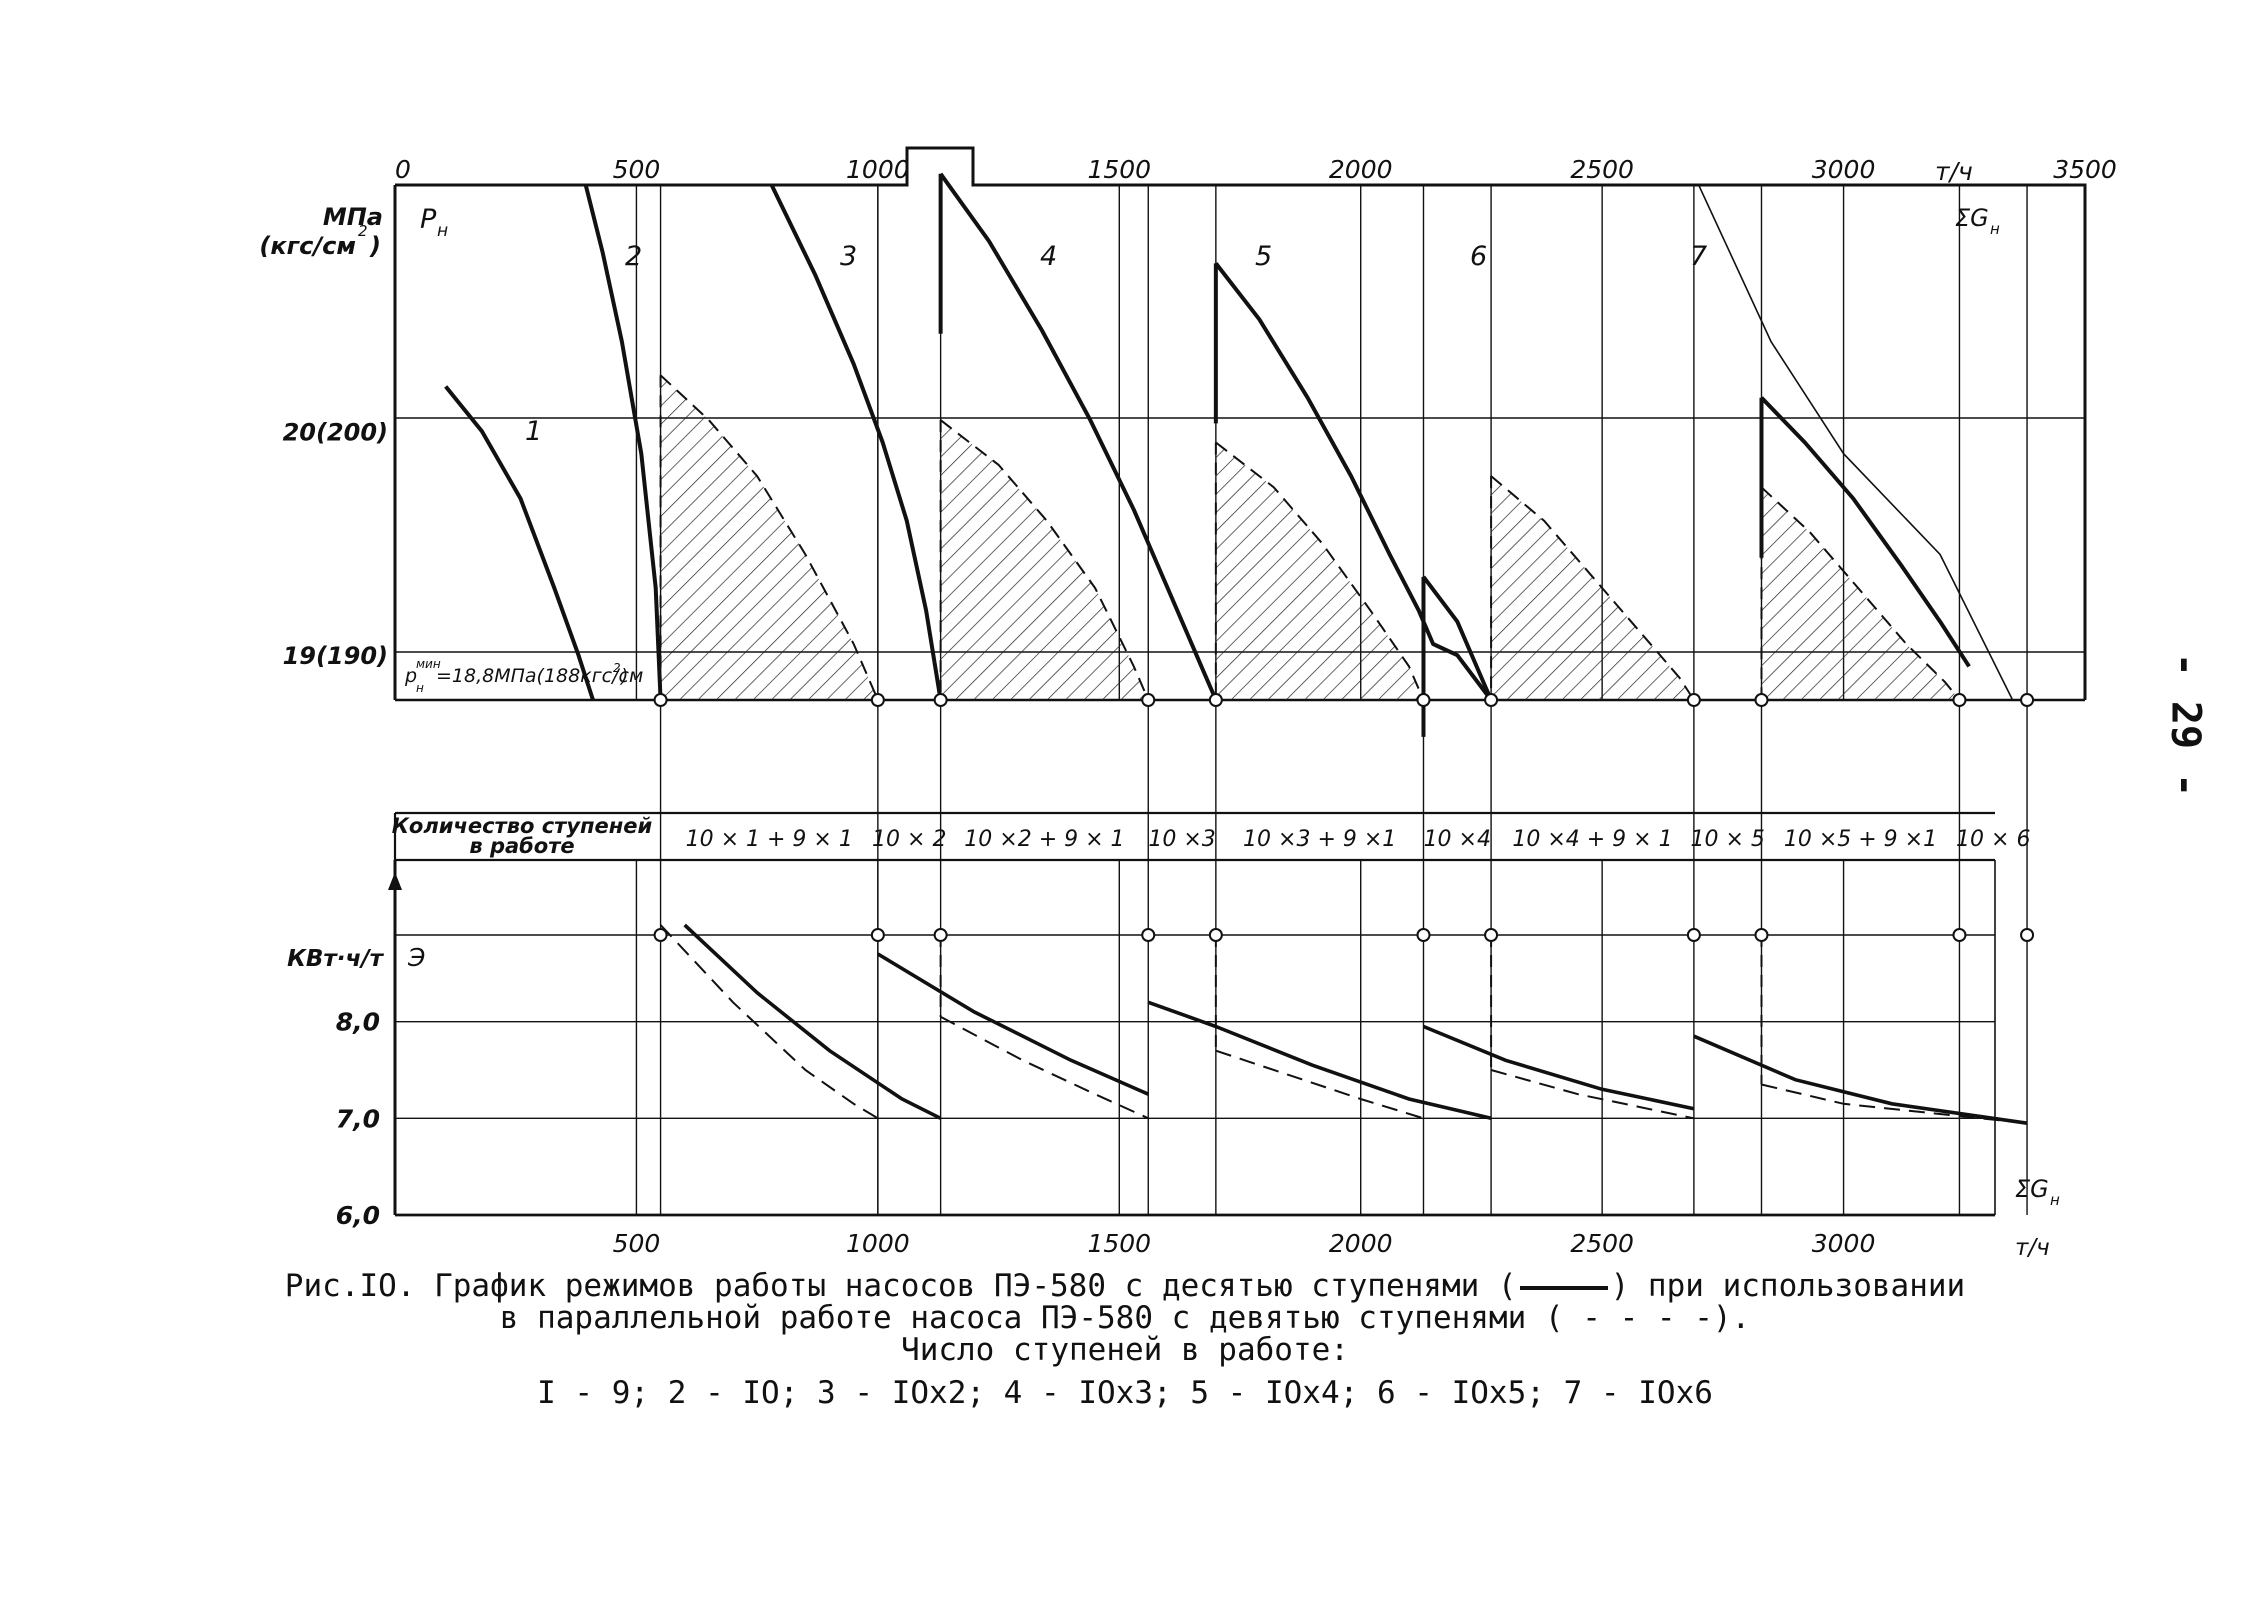 This screenshot has height=1620, width=2250. What do you see at coordinates (1563, 1287) in the screenshot?
I see `solid-line-sample` at bounding box center [1563, 1287].